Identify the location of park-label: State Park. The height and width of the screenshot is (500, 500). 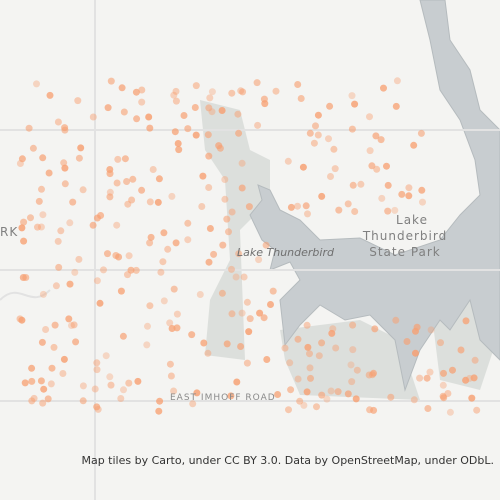
(405, 252).